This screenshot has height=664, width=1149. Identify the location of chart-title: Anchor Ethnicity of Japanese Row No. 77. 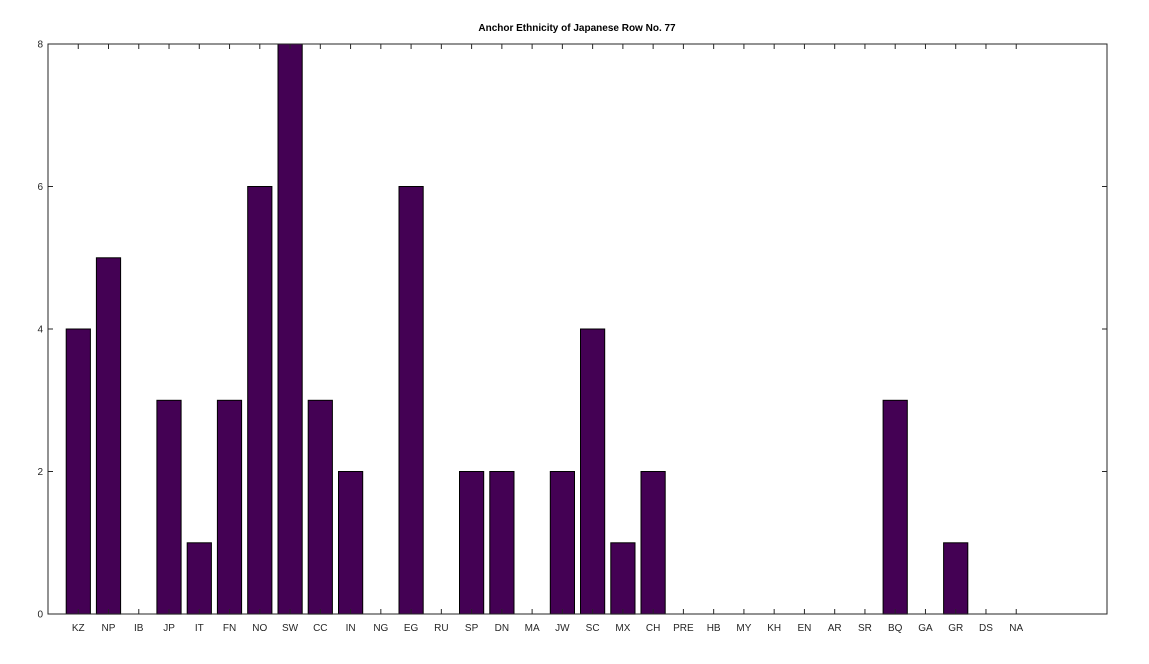
(577, 28).